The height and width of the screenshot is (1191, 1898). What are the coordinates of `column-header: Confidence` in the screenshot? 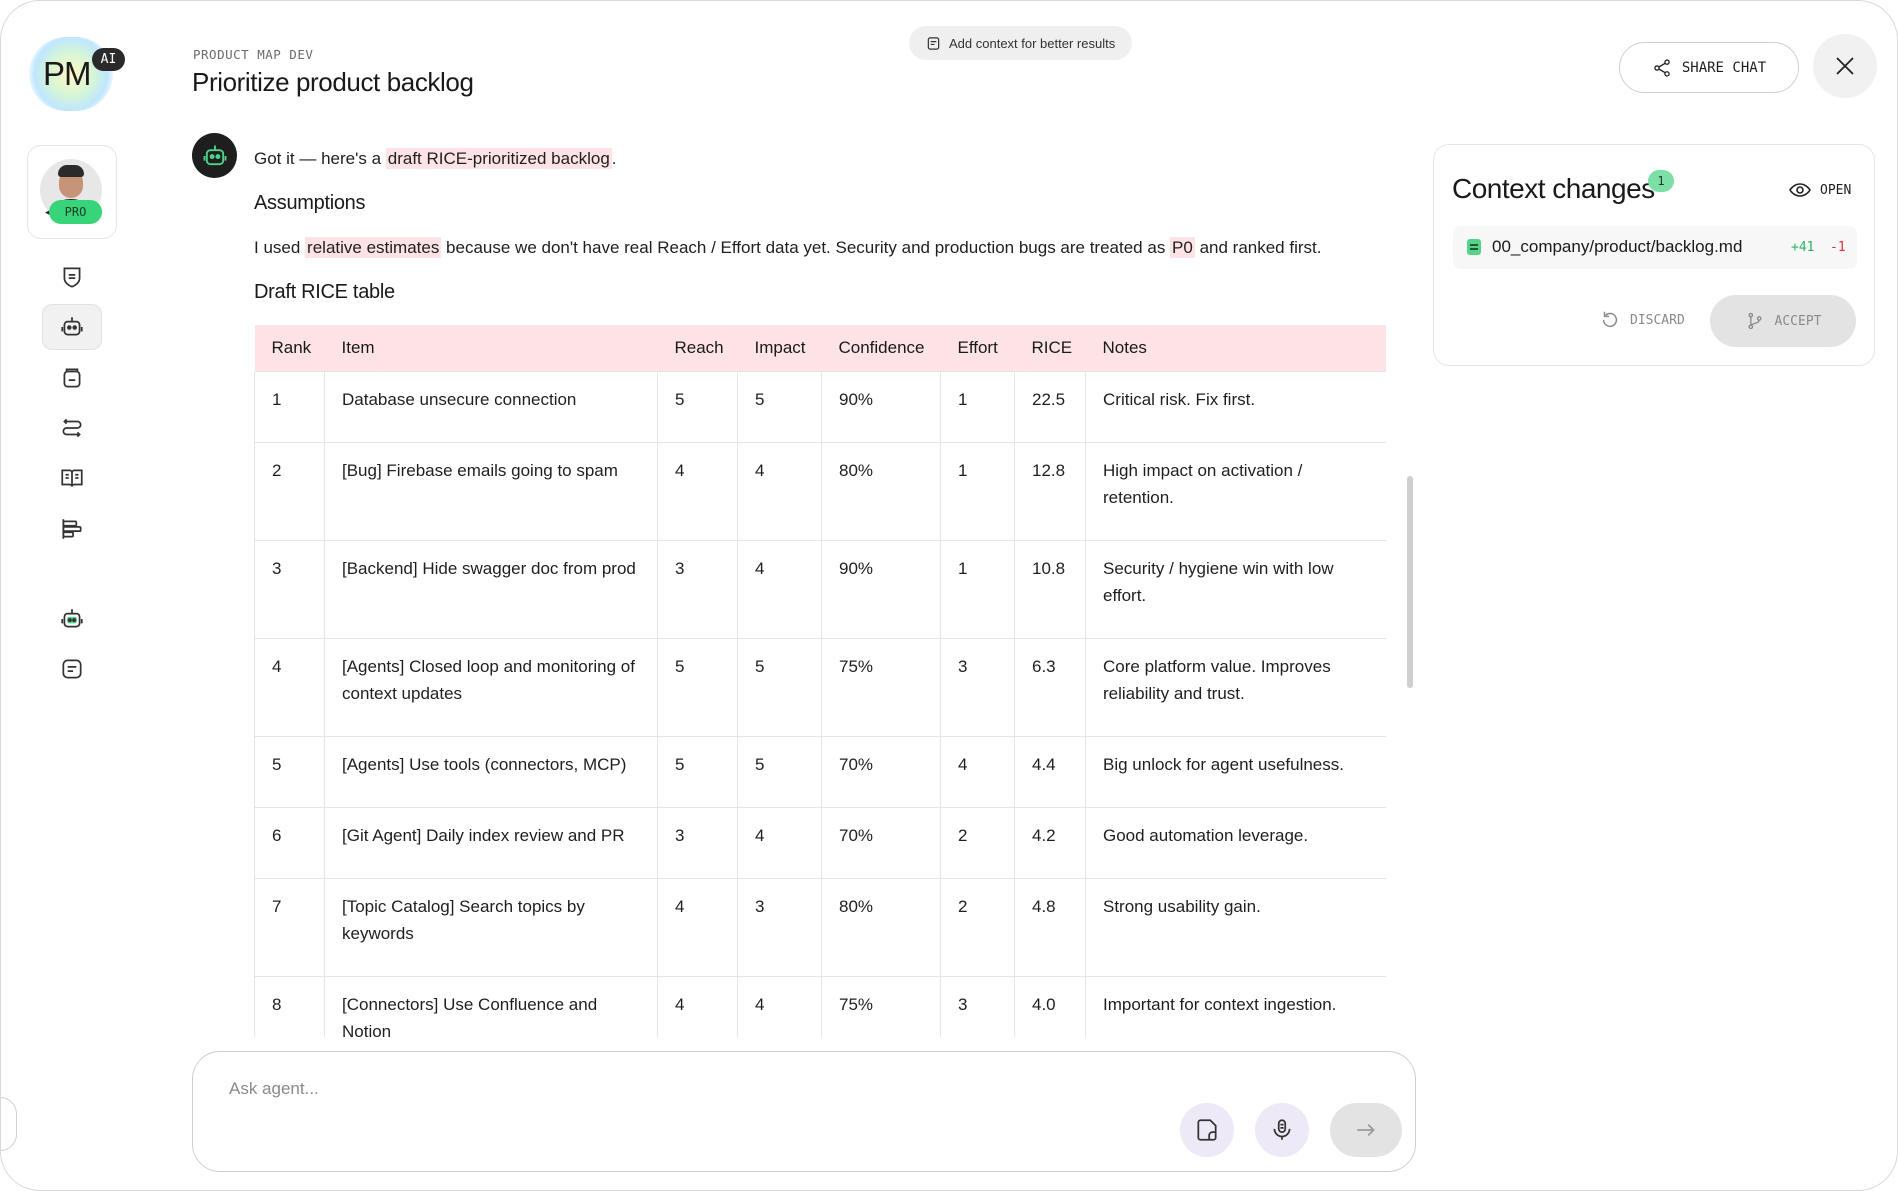 It's located at (881, 348).